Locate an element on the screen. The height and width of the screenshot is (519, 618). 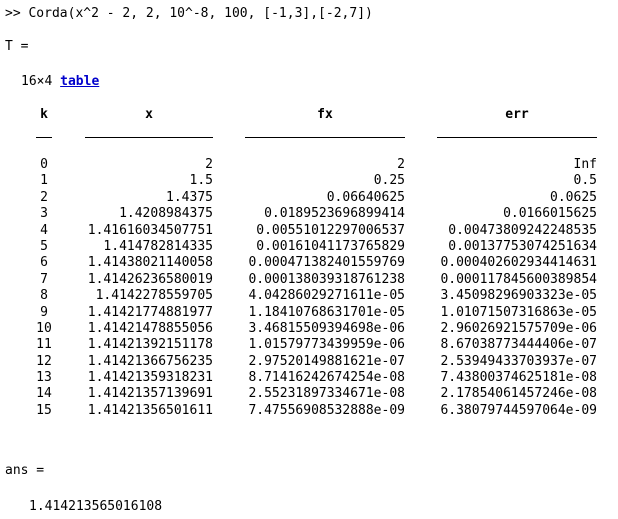
column-header-err: err is located at coordinates (517, 114).